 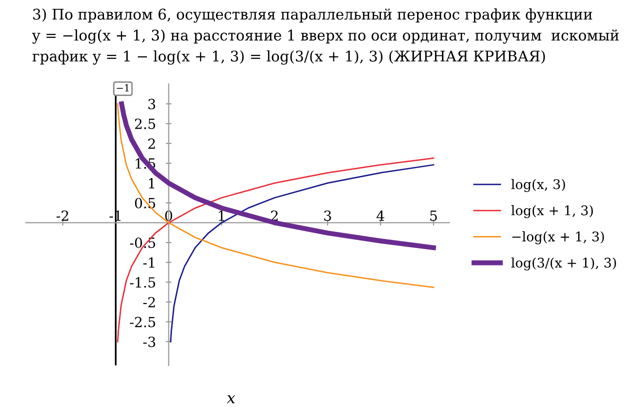 I want to click on x-tick-label: -2, so click(x=62, y=215).